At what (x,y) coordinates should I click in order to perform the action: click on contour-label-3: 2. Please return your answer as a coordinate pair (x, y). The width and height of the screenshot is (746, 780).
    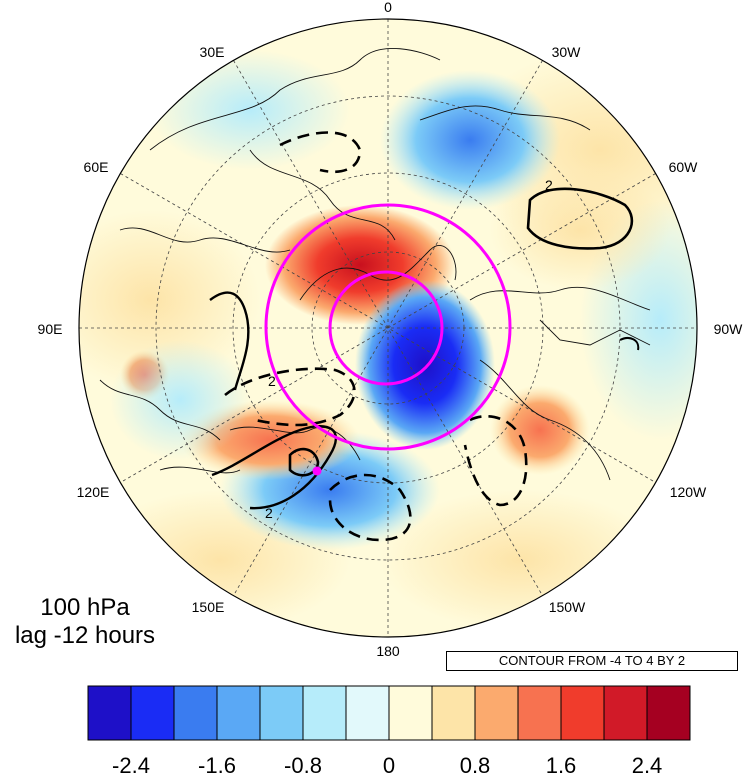
    Looking at the image, I should click on (269, 513).